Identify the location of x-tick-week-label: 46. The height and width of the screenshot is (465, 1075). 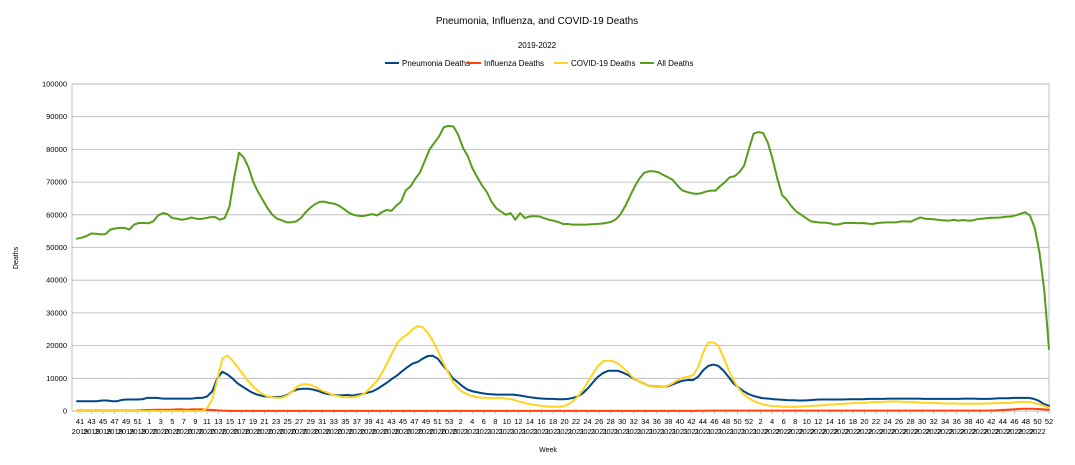
(1014, 421).